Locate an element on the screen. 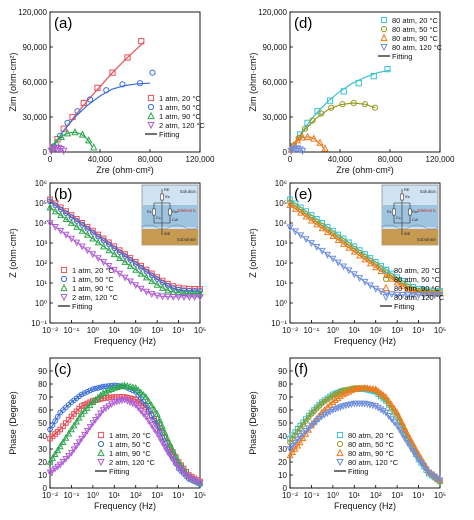  y-tick-label: 90 is located at coordinates (42, 371).